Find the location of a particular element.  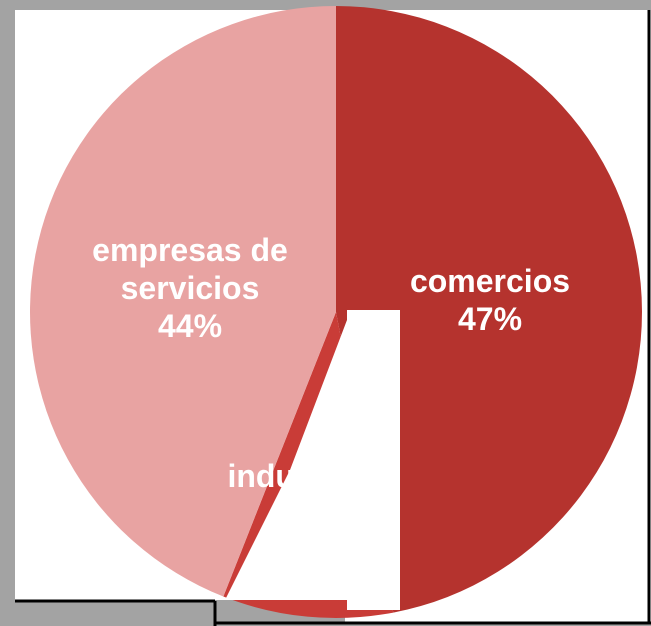

category-label: industria is located at coordinates (295, 476).